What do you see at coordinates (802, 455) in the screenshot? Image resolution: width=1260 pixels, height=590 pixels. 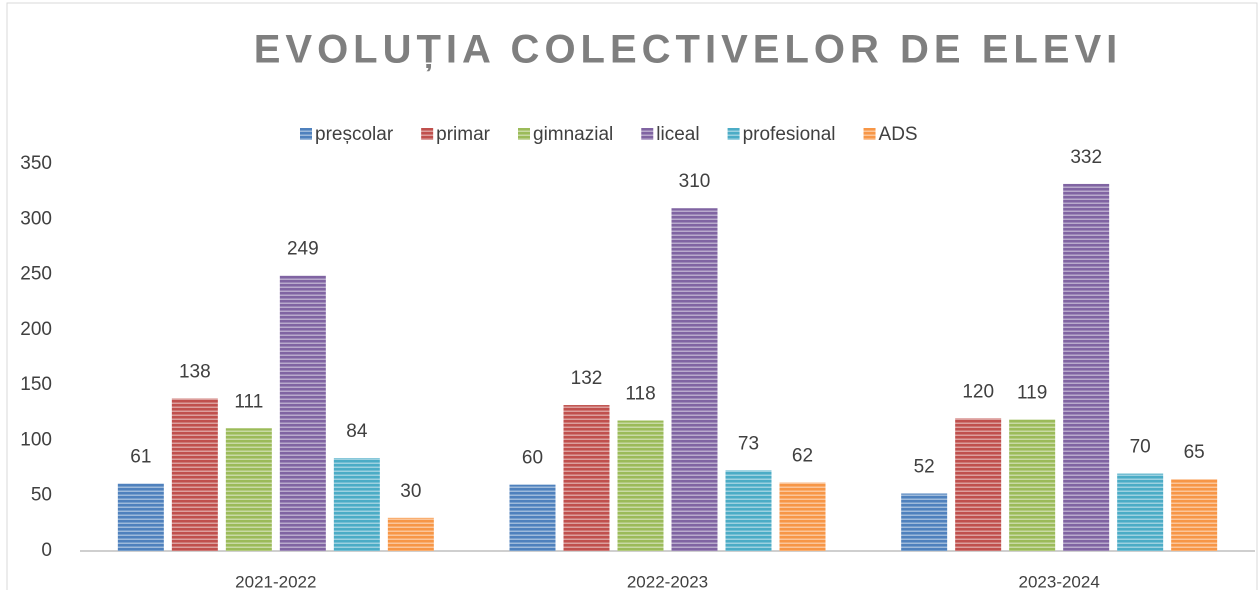 I see `data-label: 62` at bounding box center [802, 455].